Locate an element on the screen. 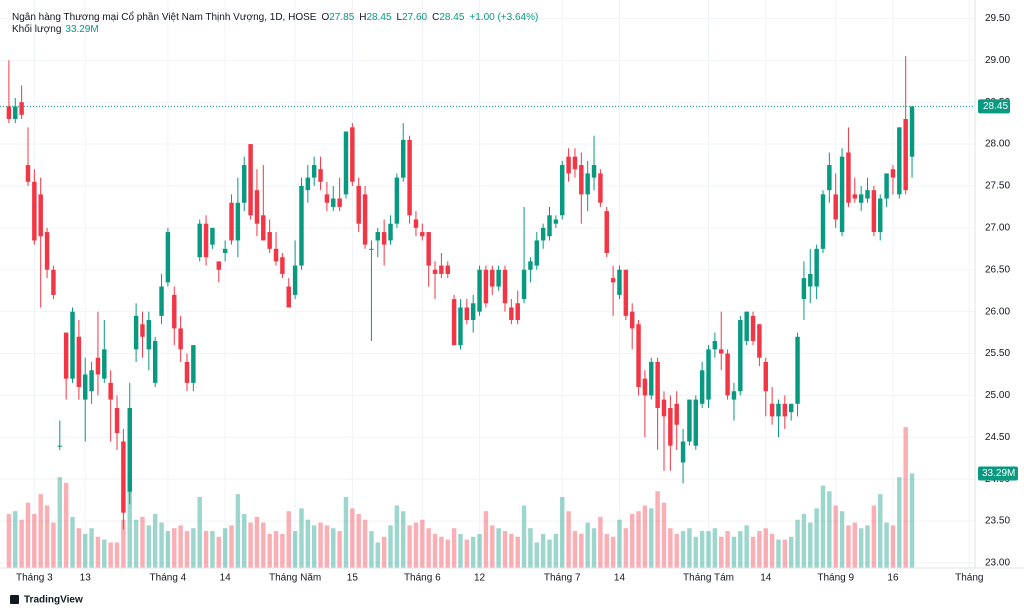  ohlc-value: 28.45 is located at coordinates (379, 17).